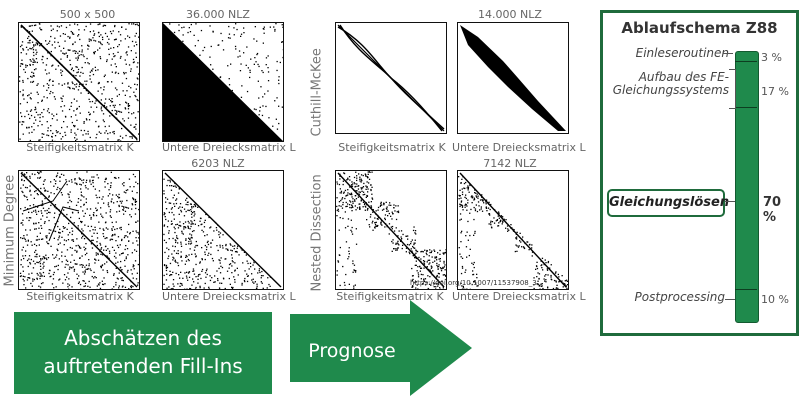 This screenshot has height=398, width=809. I want to click on matrix-plot, so click(391, 230).